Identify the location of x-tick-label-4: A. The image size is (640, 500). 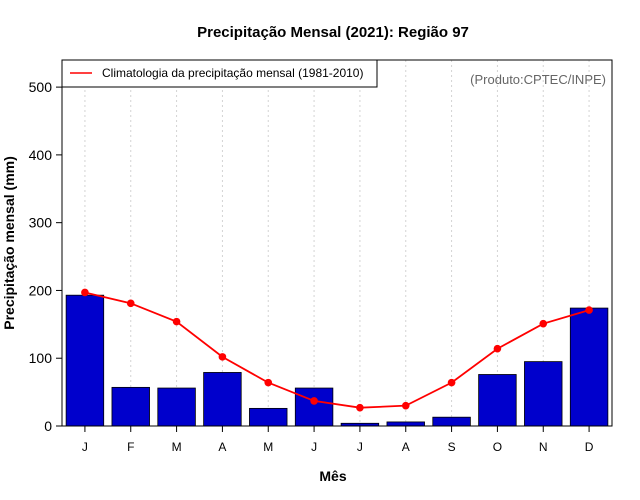
(222, 447).